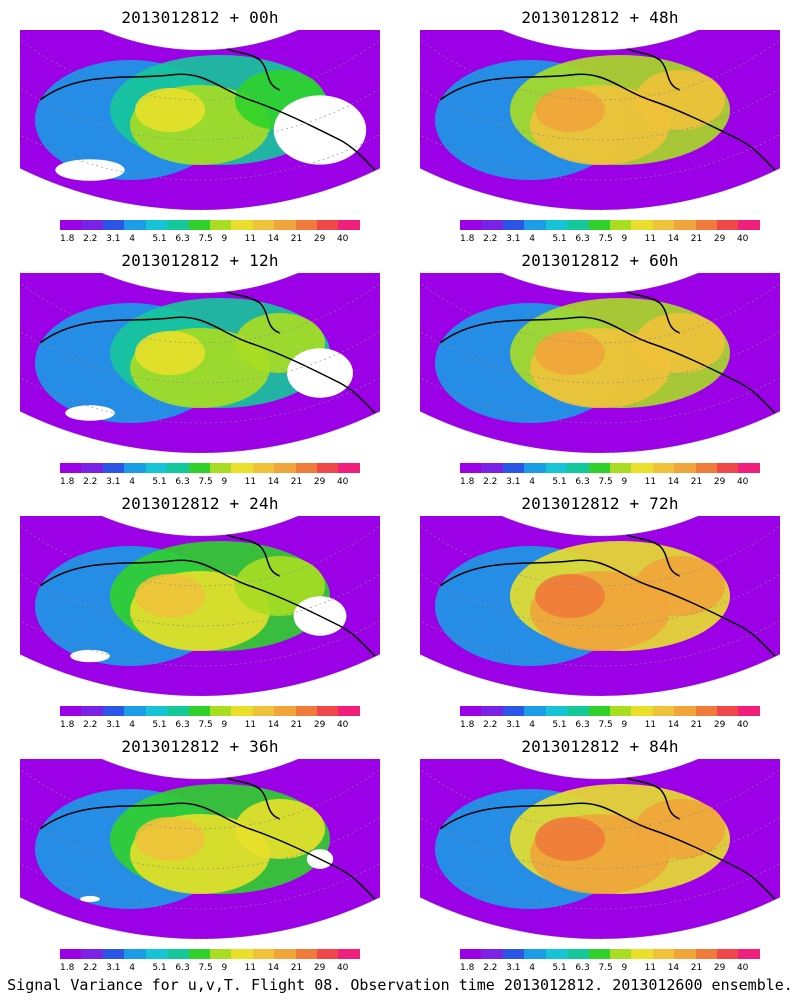 This screenshot has width=800, height=1000. I want to click on no-data-region, so click(90, 656).